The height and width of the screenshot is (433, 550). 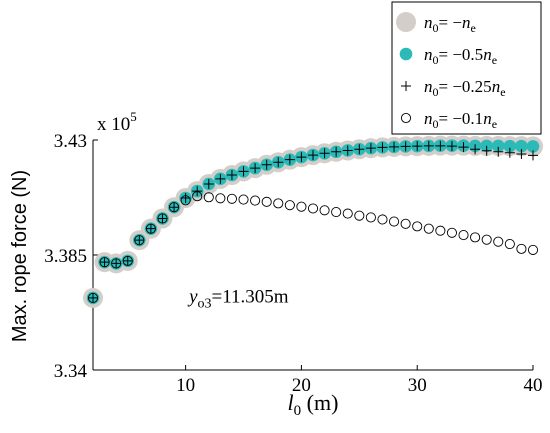 I want to click on legend-label: n0= −0.1ne, so click(x=460, y=120).